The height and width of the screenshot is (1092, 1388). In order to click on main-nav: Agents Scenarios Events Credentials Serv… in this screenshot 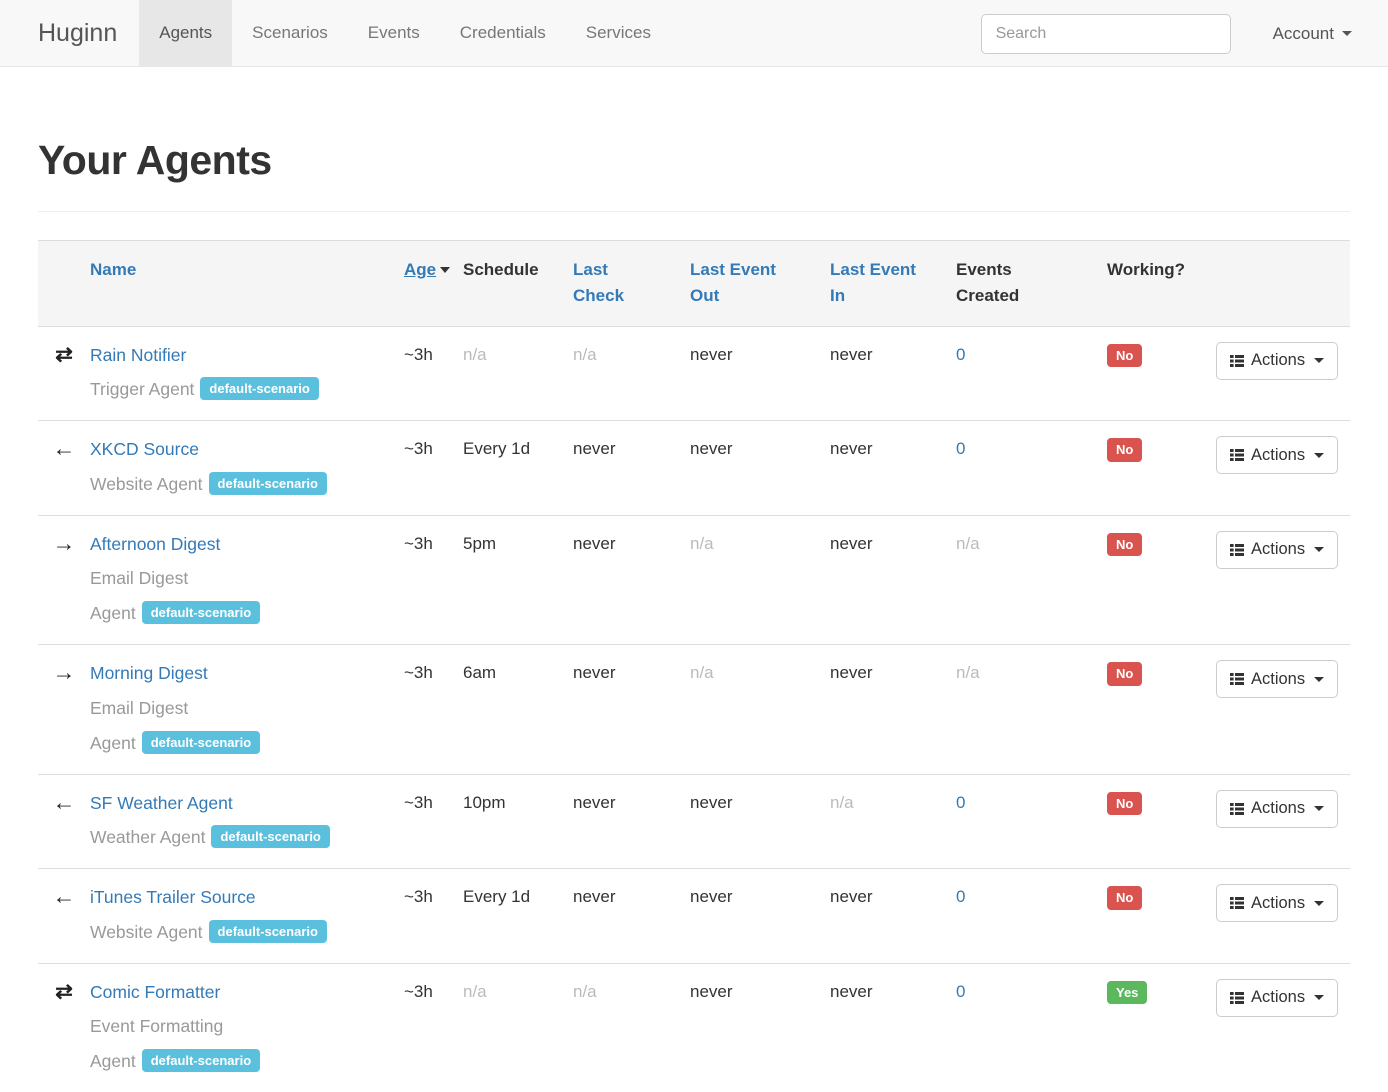, I will do `click(405, 33)`.